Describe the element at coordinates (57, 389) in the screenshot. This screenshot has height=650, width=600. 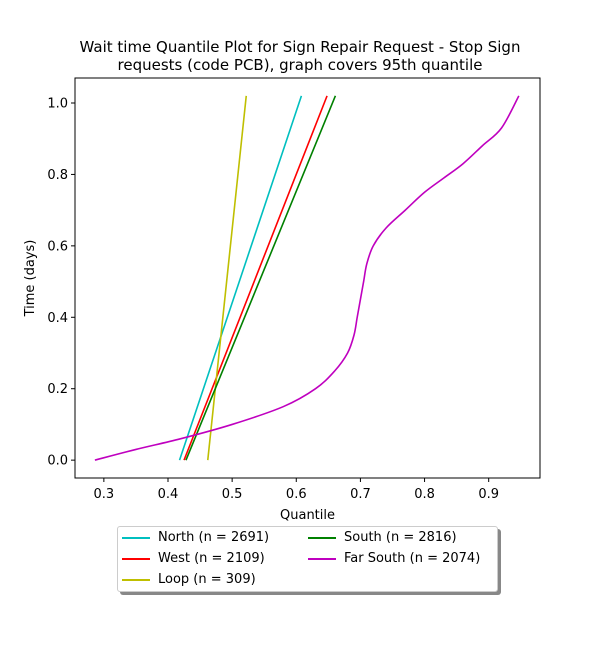
I see `y-tick-label: 0.2` at that location.